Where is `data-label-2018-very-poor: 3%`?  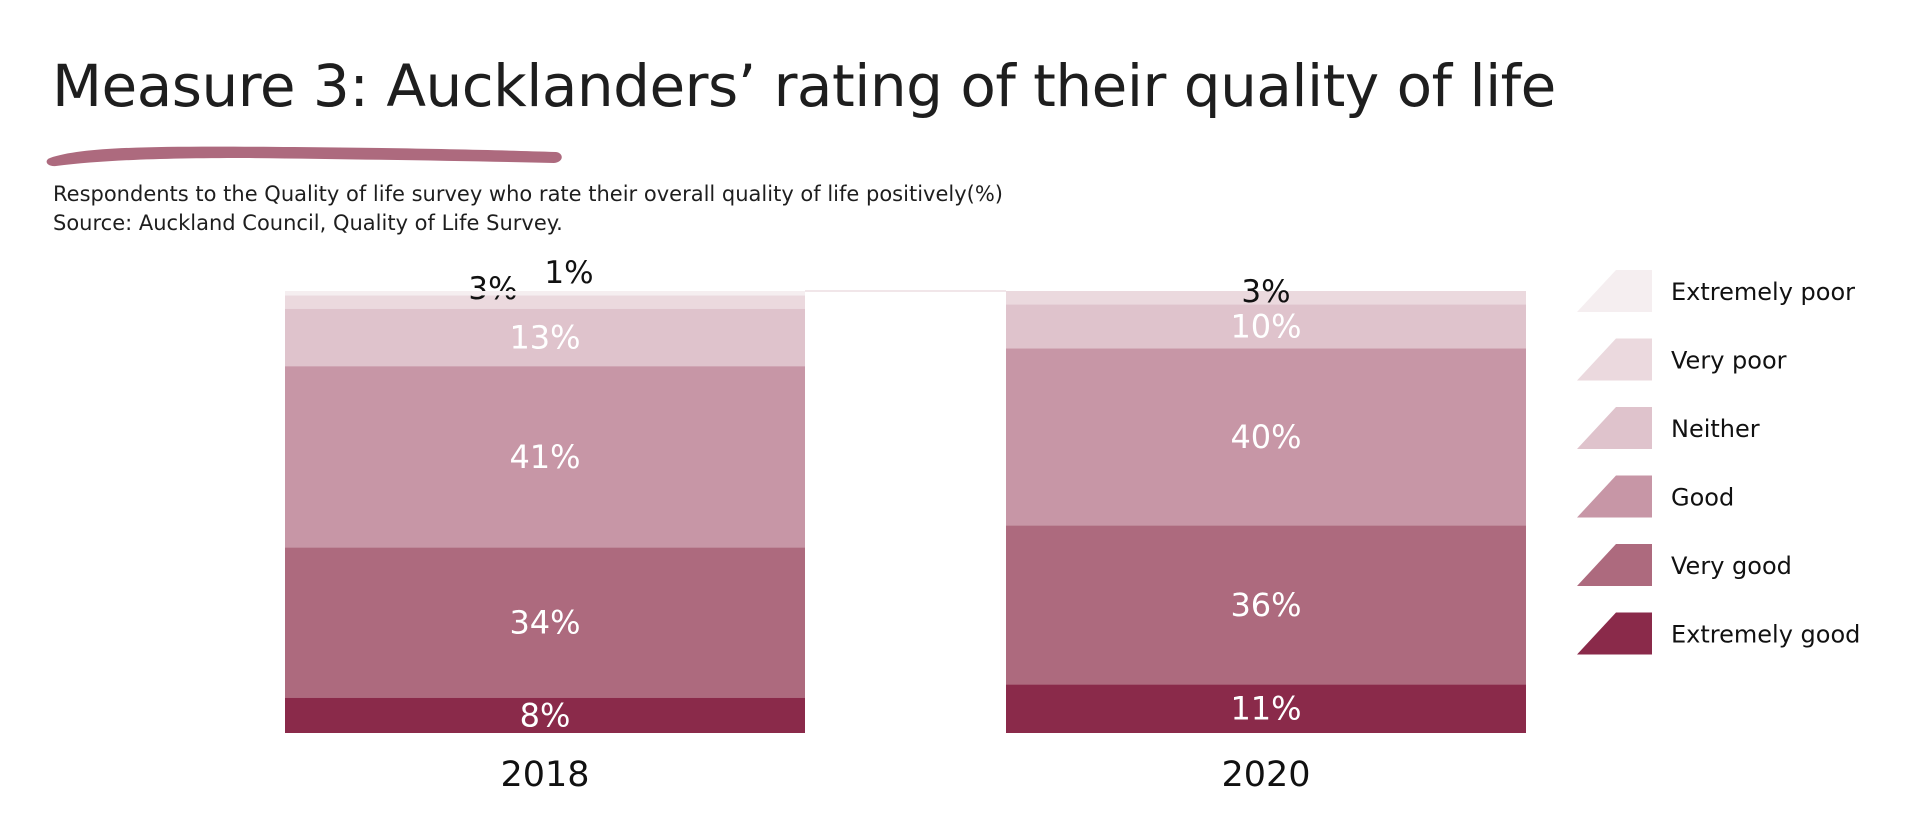
data-label-2018-very-poor: 3% is located at coordinates (492, 289).